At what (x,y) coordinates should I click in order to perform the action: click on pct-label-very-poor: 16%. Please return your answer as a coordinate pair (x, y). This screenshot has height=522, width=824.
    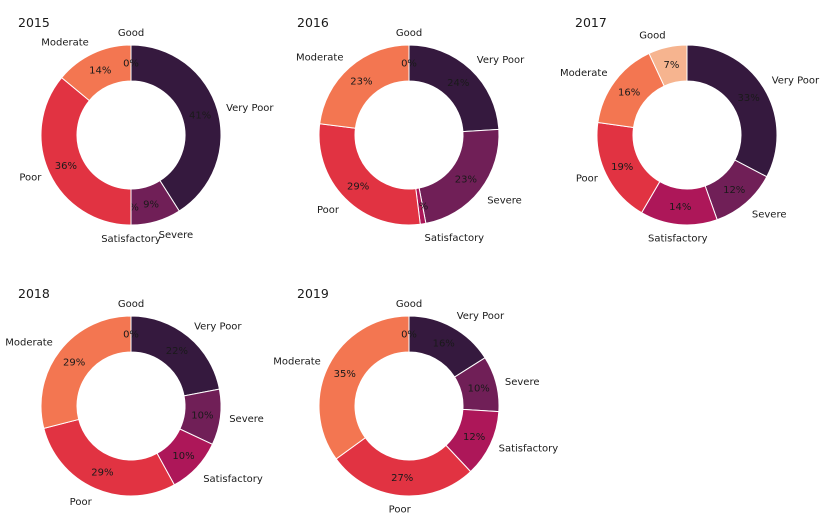
    Looking at the image, I should click on (444, 343).